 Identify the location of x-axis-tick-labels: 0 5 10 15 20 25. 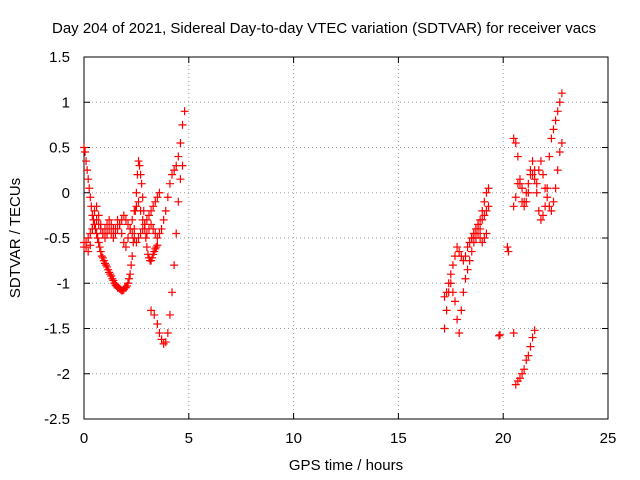
(348, 438).